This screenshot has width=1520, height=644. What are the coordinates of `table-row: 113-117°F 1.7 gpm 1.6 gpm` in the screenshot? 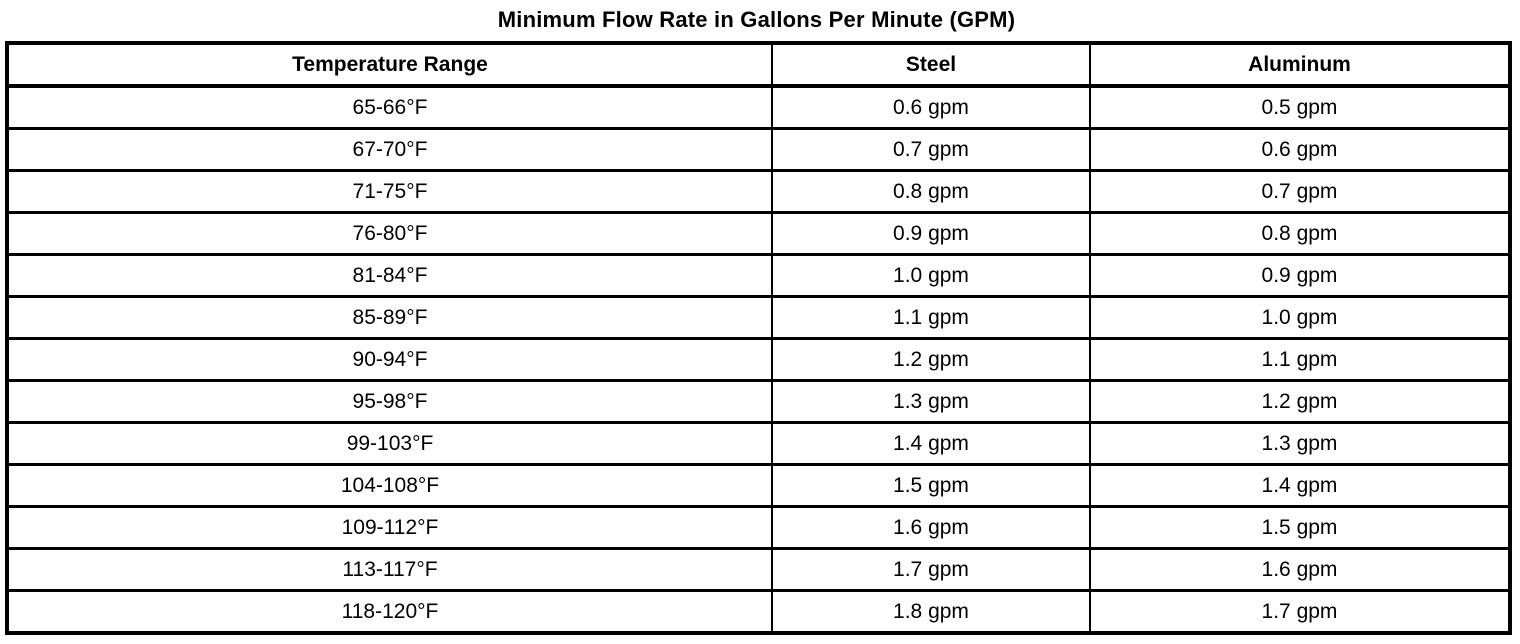 It's located at (758, 569).